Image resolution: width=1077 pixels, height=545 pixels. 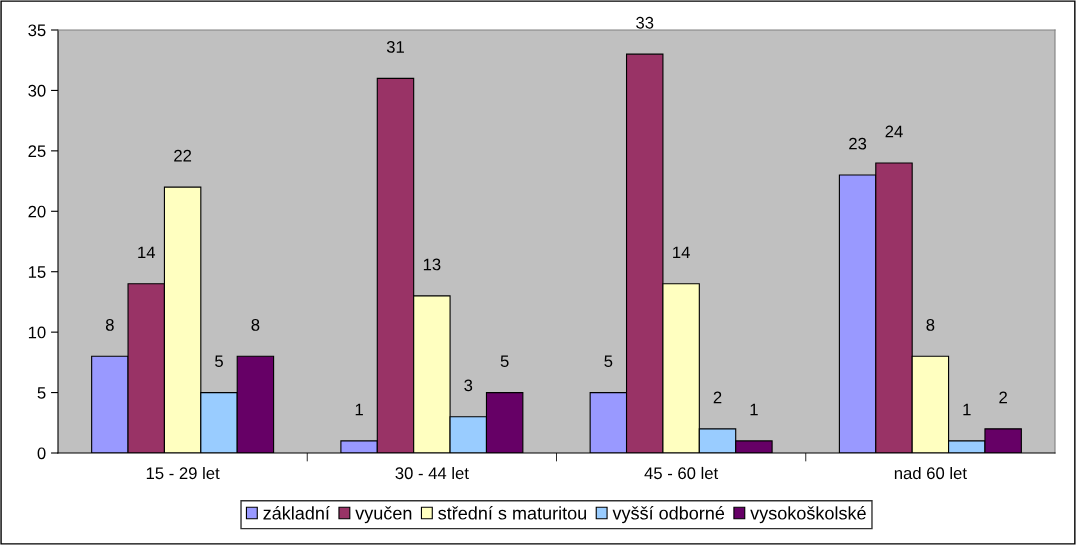 What do you see at coordinates (183, 155) in the screenshot?
I see `data-label: 22` at bounding box center [183, 155].